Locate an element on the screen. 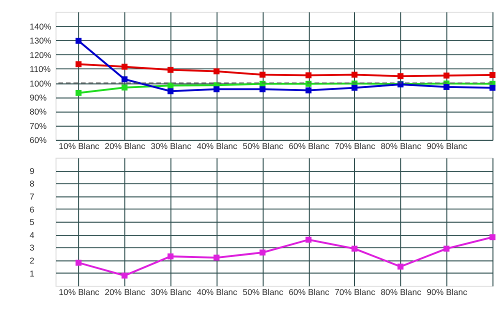 This screenshot has height=333, width=500. y-tick-label: 6 is located at coordinates (32, 209).